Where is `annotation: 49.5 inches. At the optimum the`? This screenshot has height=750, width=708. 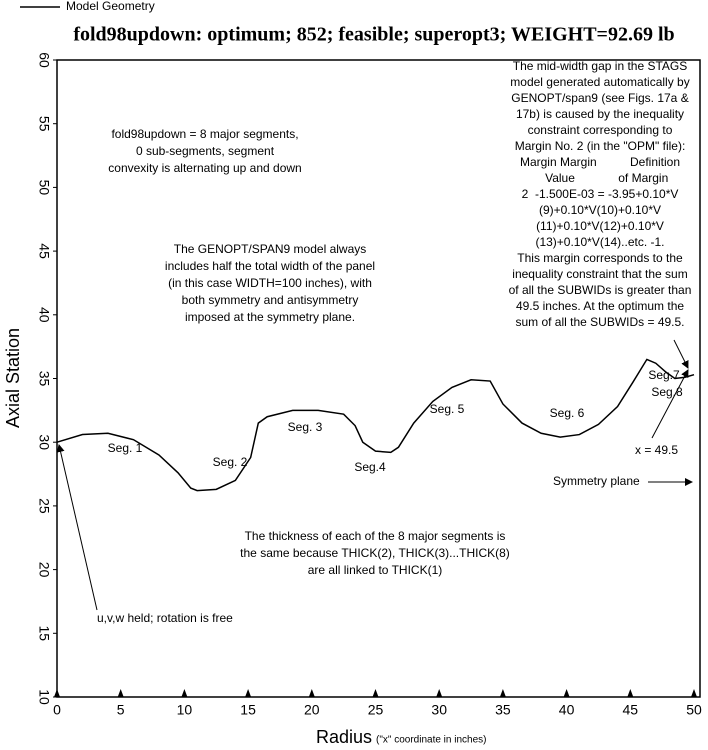
annotation: 49.5 inches. At the optimum the is located at coordinates (600, 306).